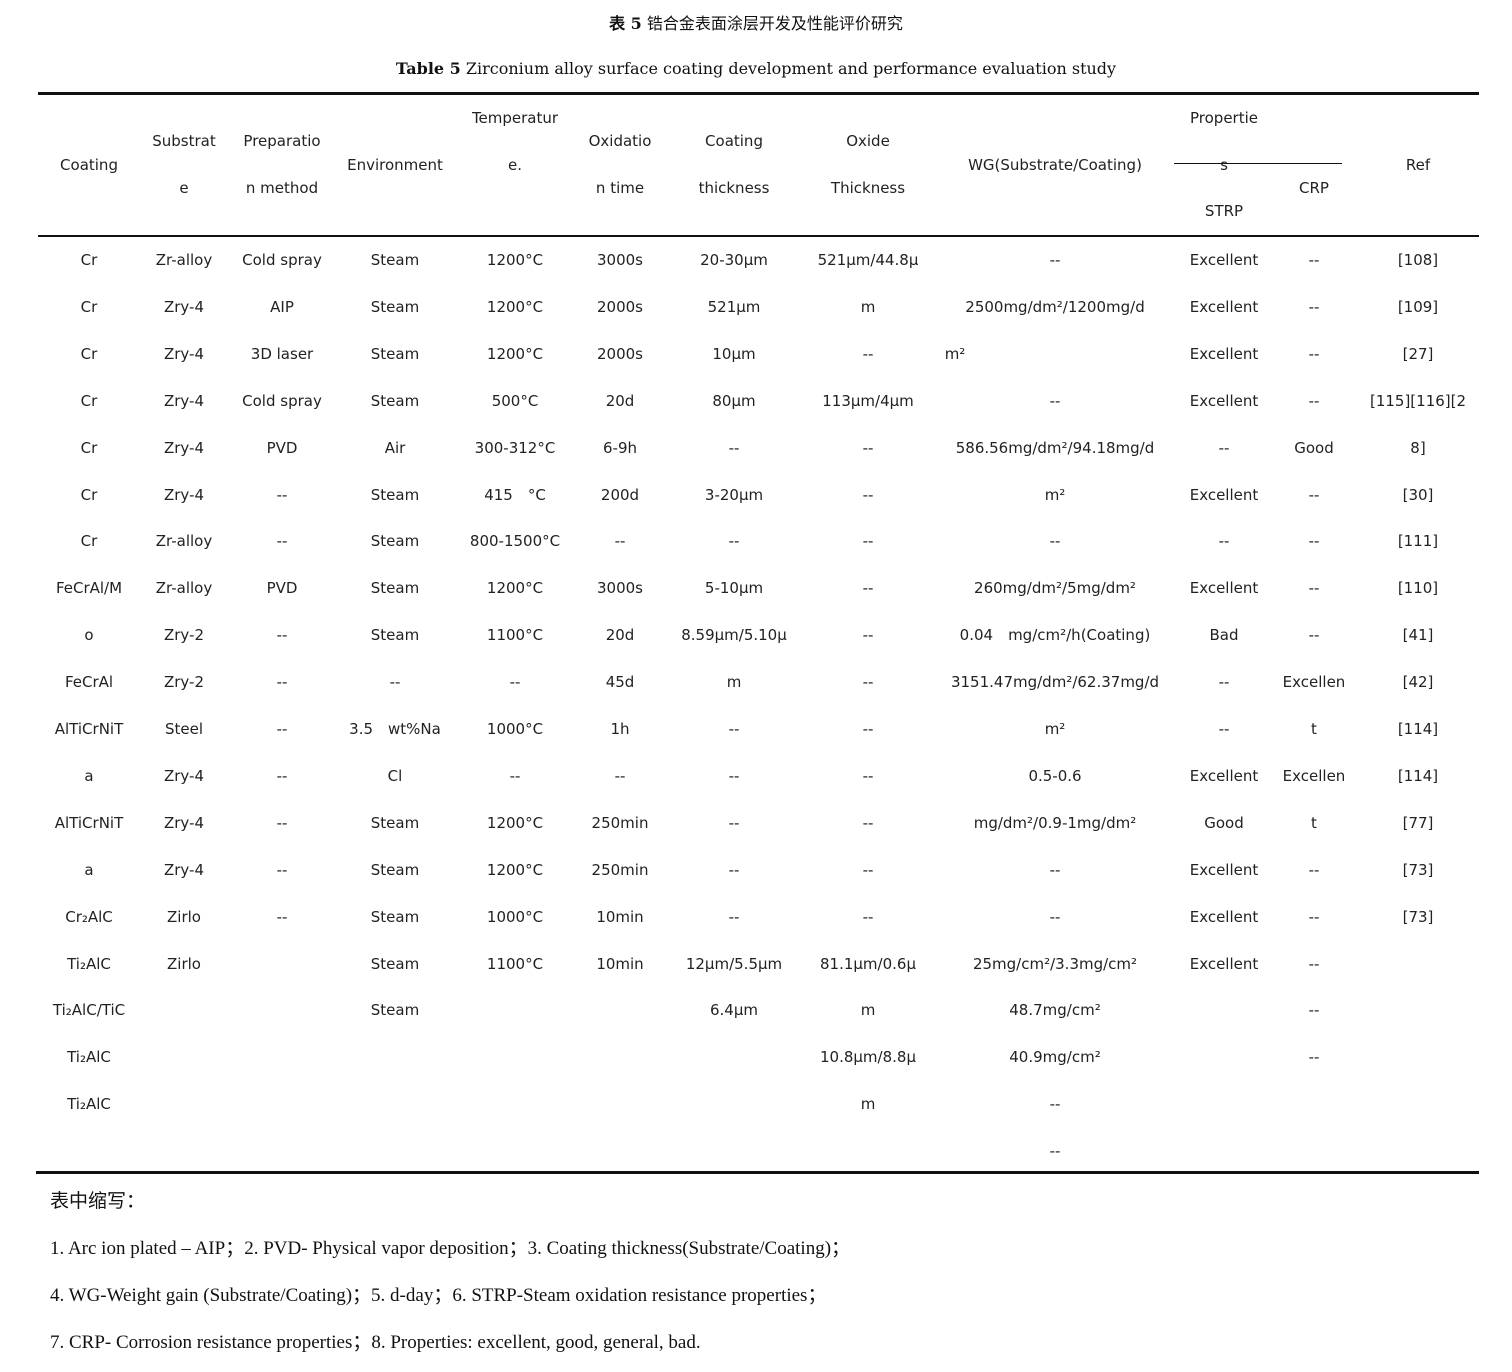  What do you see at coordinates (620, 306) in the screenshot?
I see `cell-oxidation-time: 2000s` at bounding box center [620, 306].